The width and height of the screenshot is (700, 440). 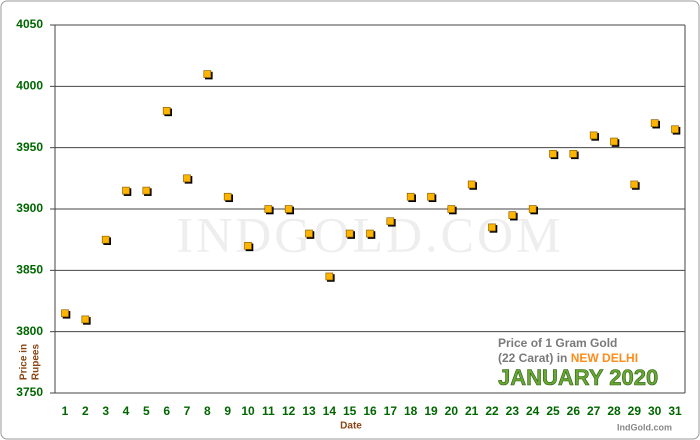 What do you see at coordinates (29, 147) in the screenshot?
I see `y-tick-label: 3950` at bounding box center [29, 147].